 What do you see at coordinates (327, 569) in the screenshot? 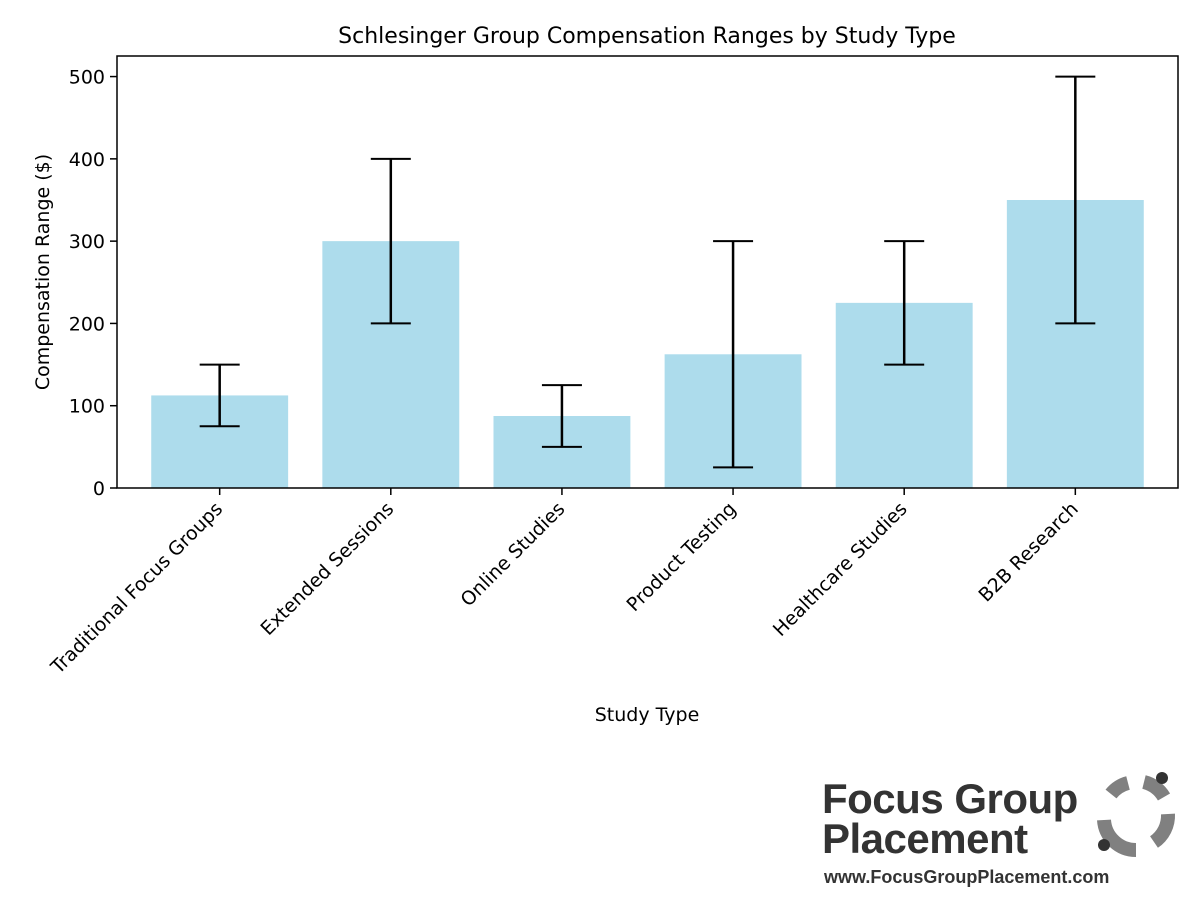
I see `x-tick-label: Extended Sessions` at bounding box center [327, 569].